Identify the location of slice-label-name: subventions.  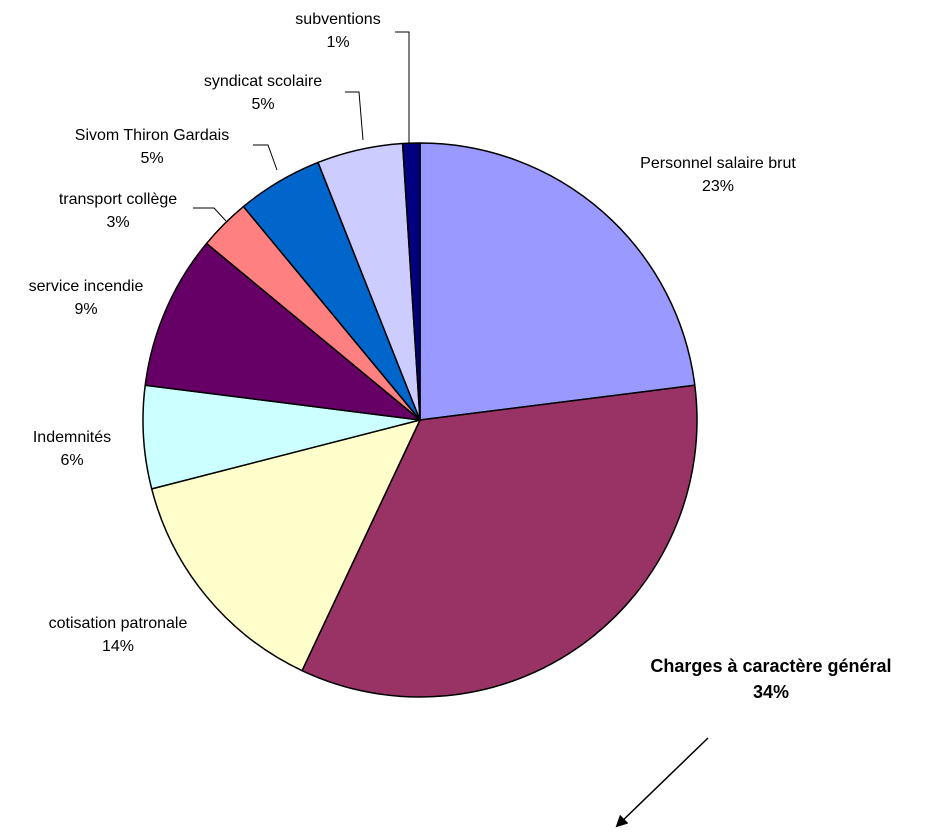
(337, 19).